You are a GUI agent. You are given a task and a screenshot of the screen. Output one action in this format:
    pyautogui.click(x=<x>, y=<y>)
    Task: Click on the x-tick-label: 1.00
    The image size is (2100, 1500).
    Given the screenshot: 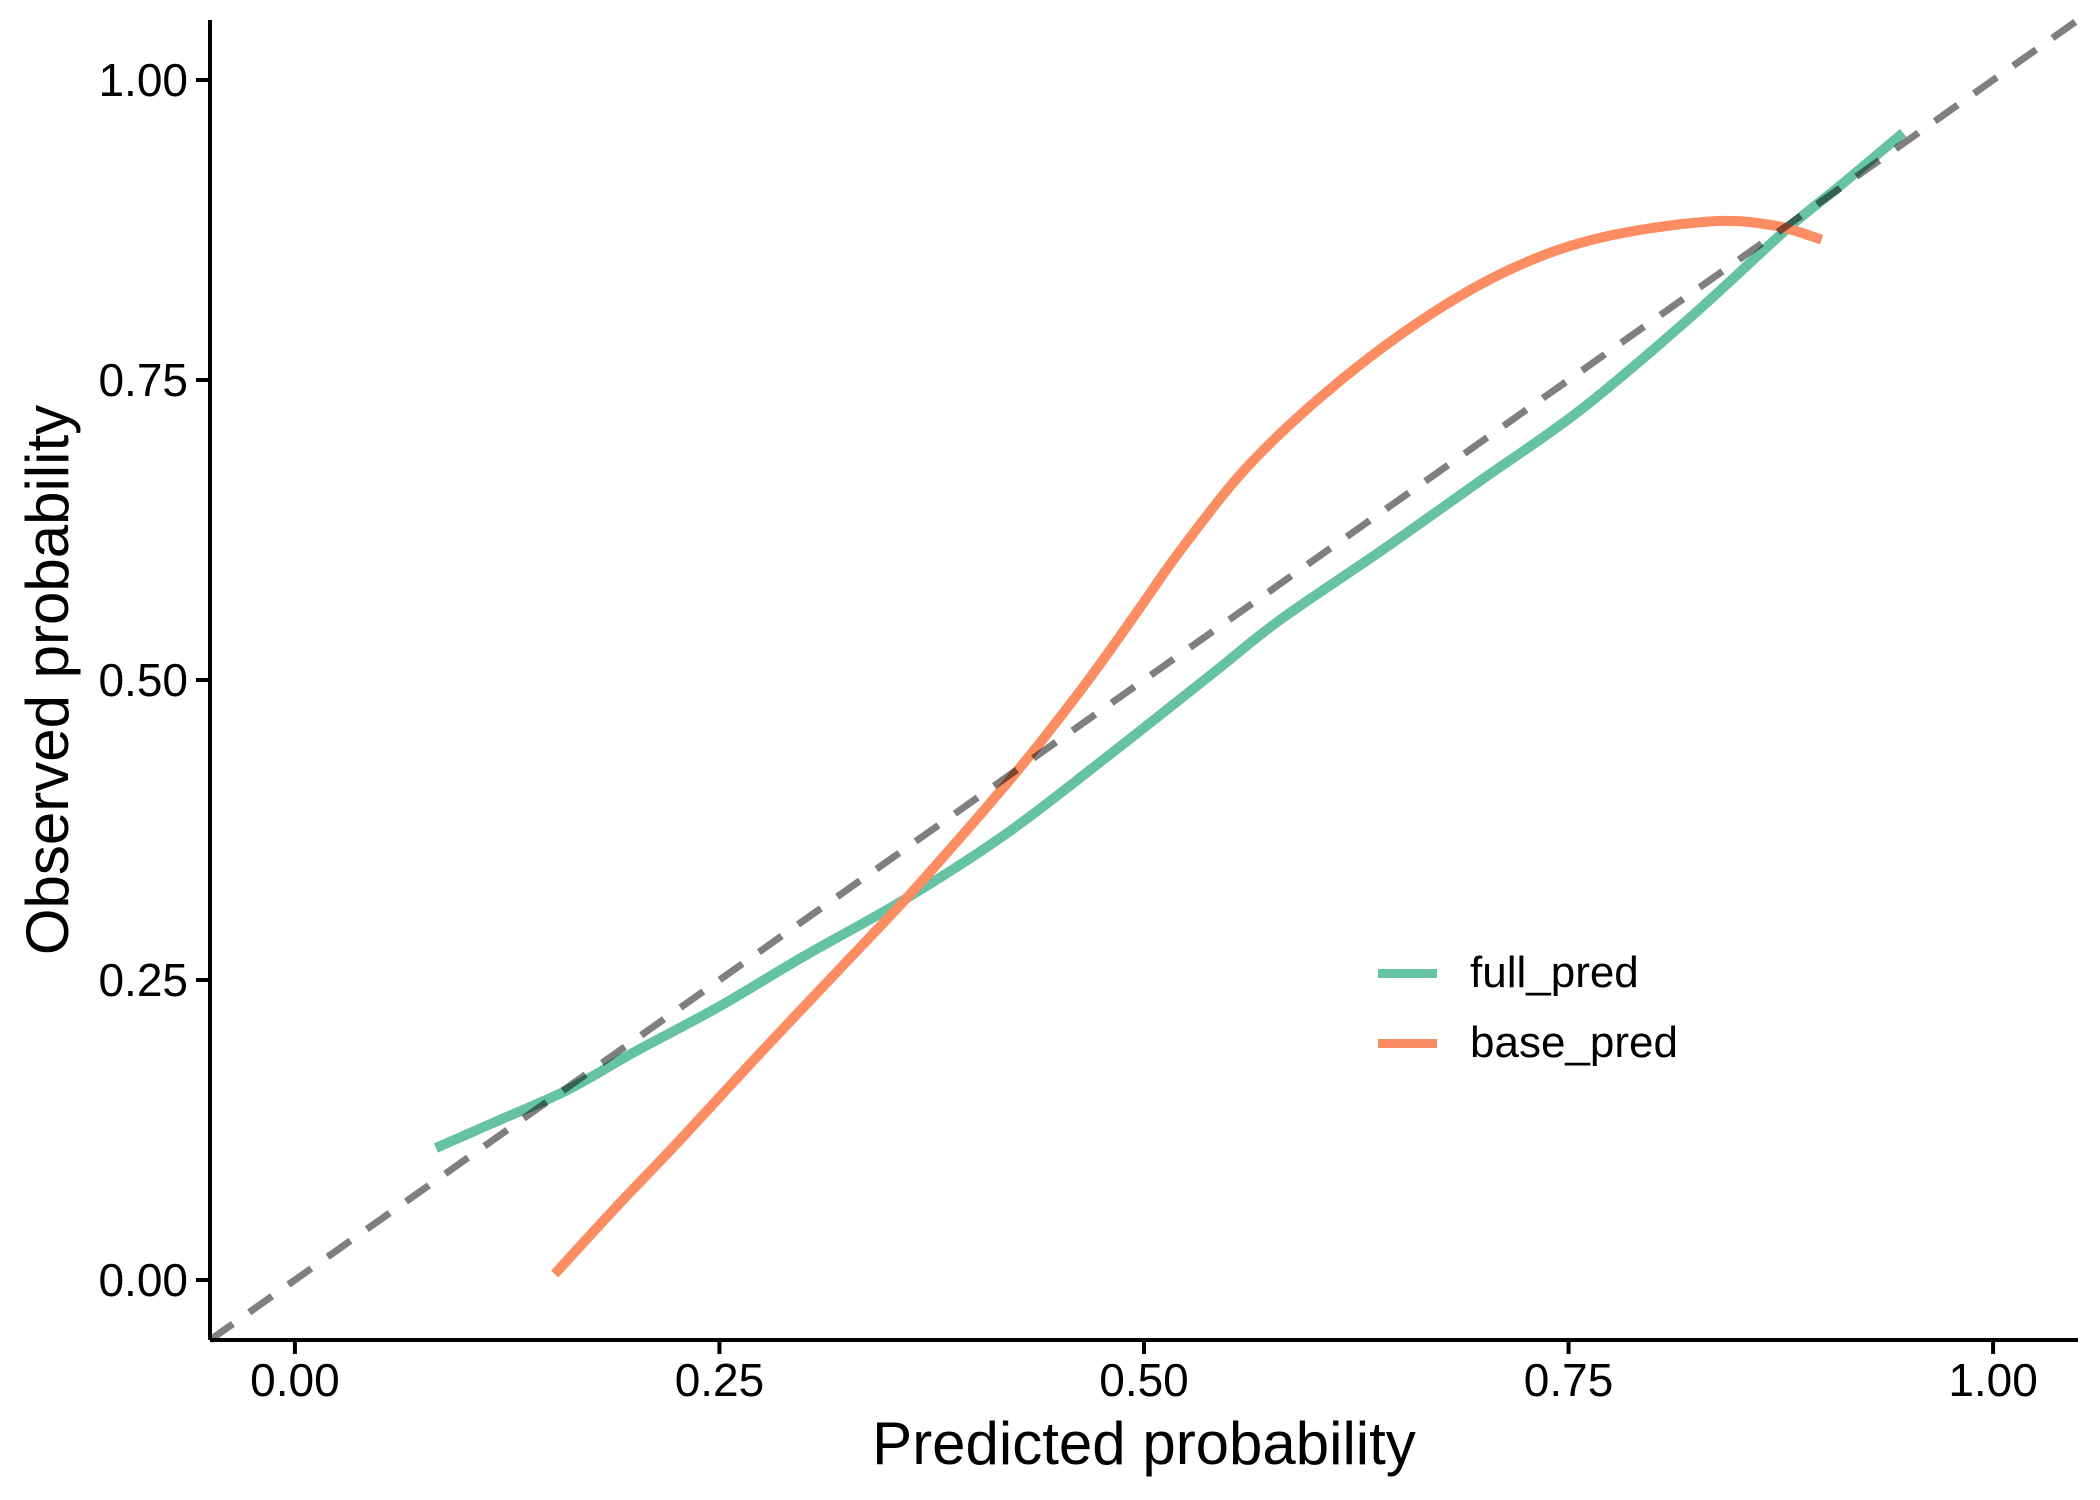 What is the action you would take?
    pyautogui.click(x=1993, y=1380)
    